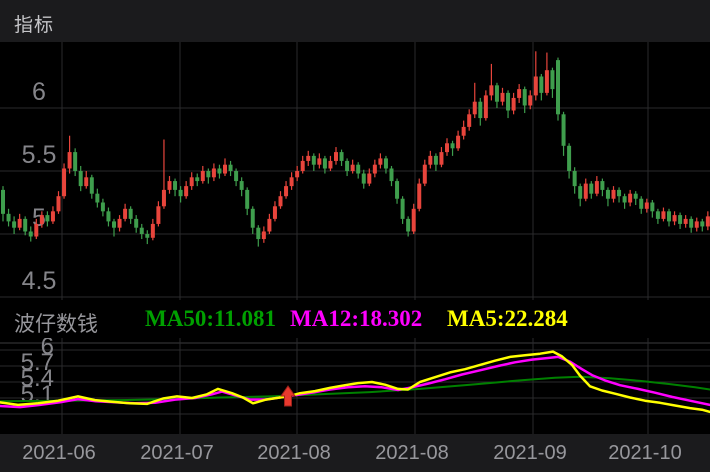  What do you see at coordinates (39, 155) in the screenshot?
I see `y-tick-label: 5.5` at bounding box center [39, 155].